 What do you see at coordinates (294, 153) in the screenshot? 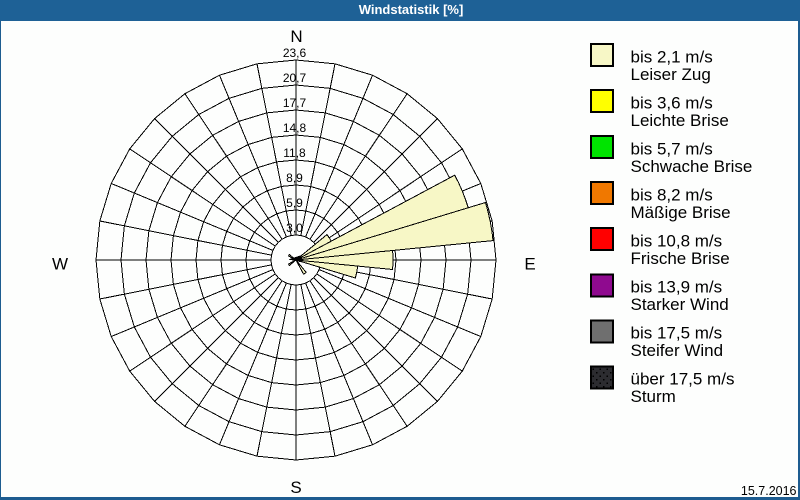
I see `svg-text: 11,8` at bounding box center [294, 153].